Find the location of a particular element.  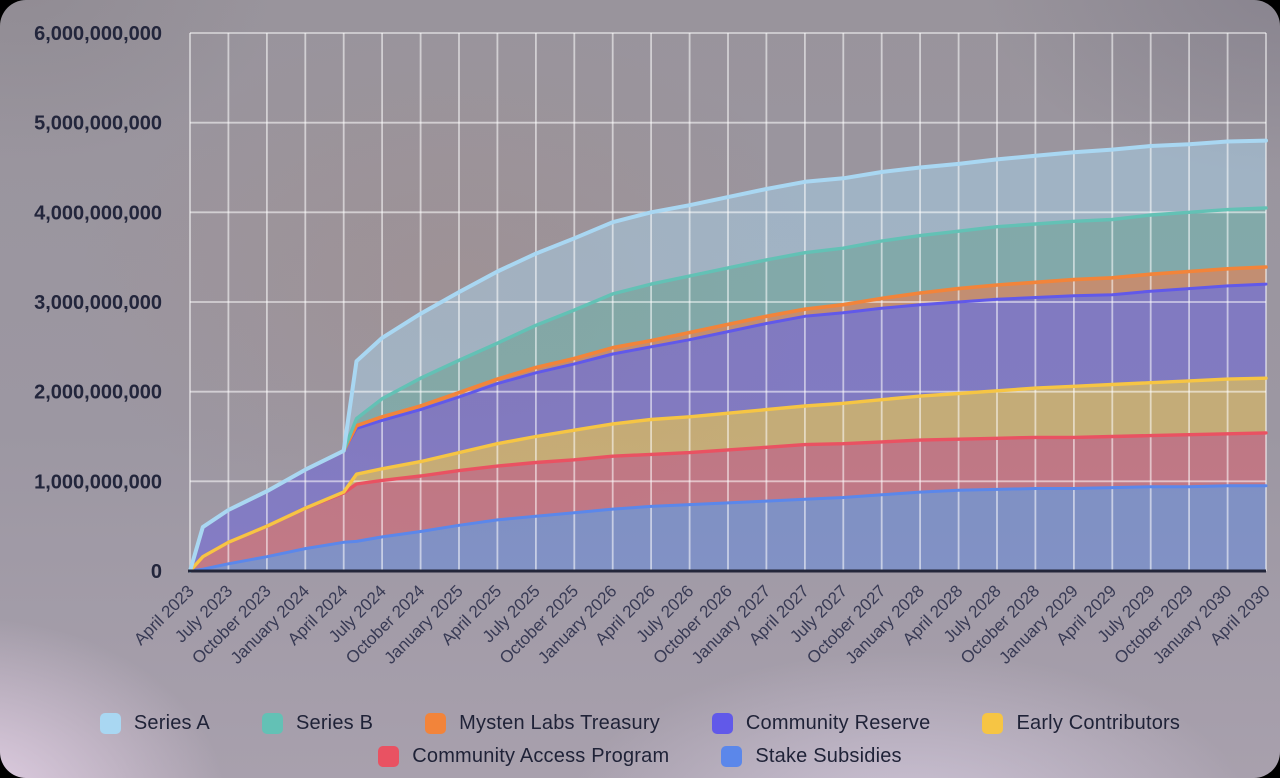

legend-label: Mysten Labs Treasury is located at coordinates (559, 723).